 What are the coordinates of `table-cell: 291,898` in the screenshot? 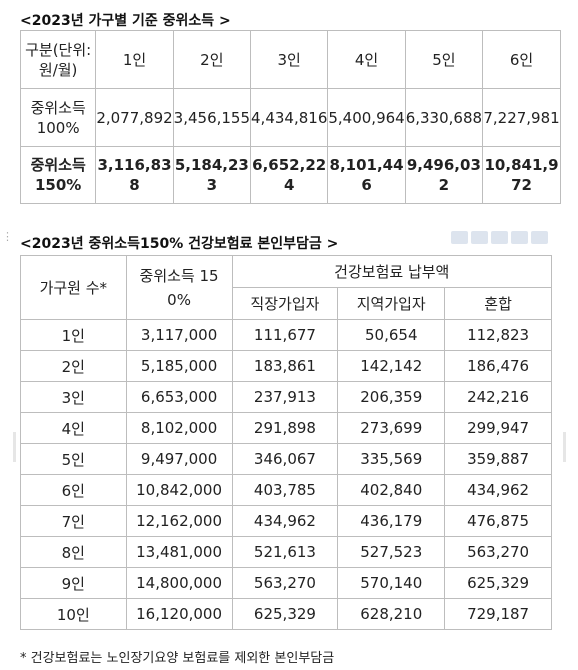 It's located at (285, 428).